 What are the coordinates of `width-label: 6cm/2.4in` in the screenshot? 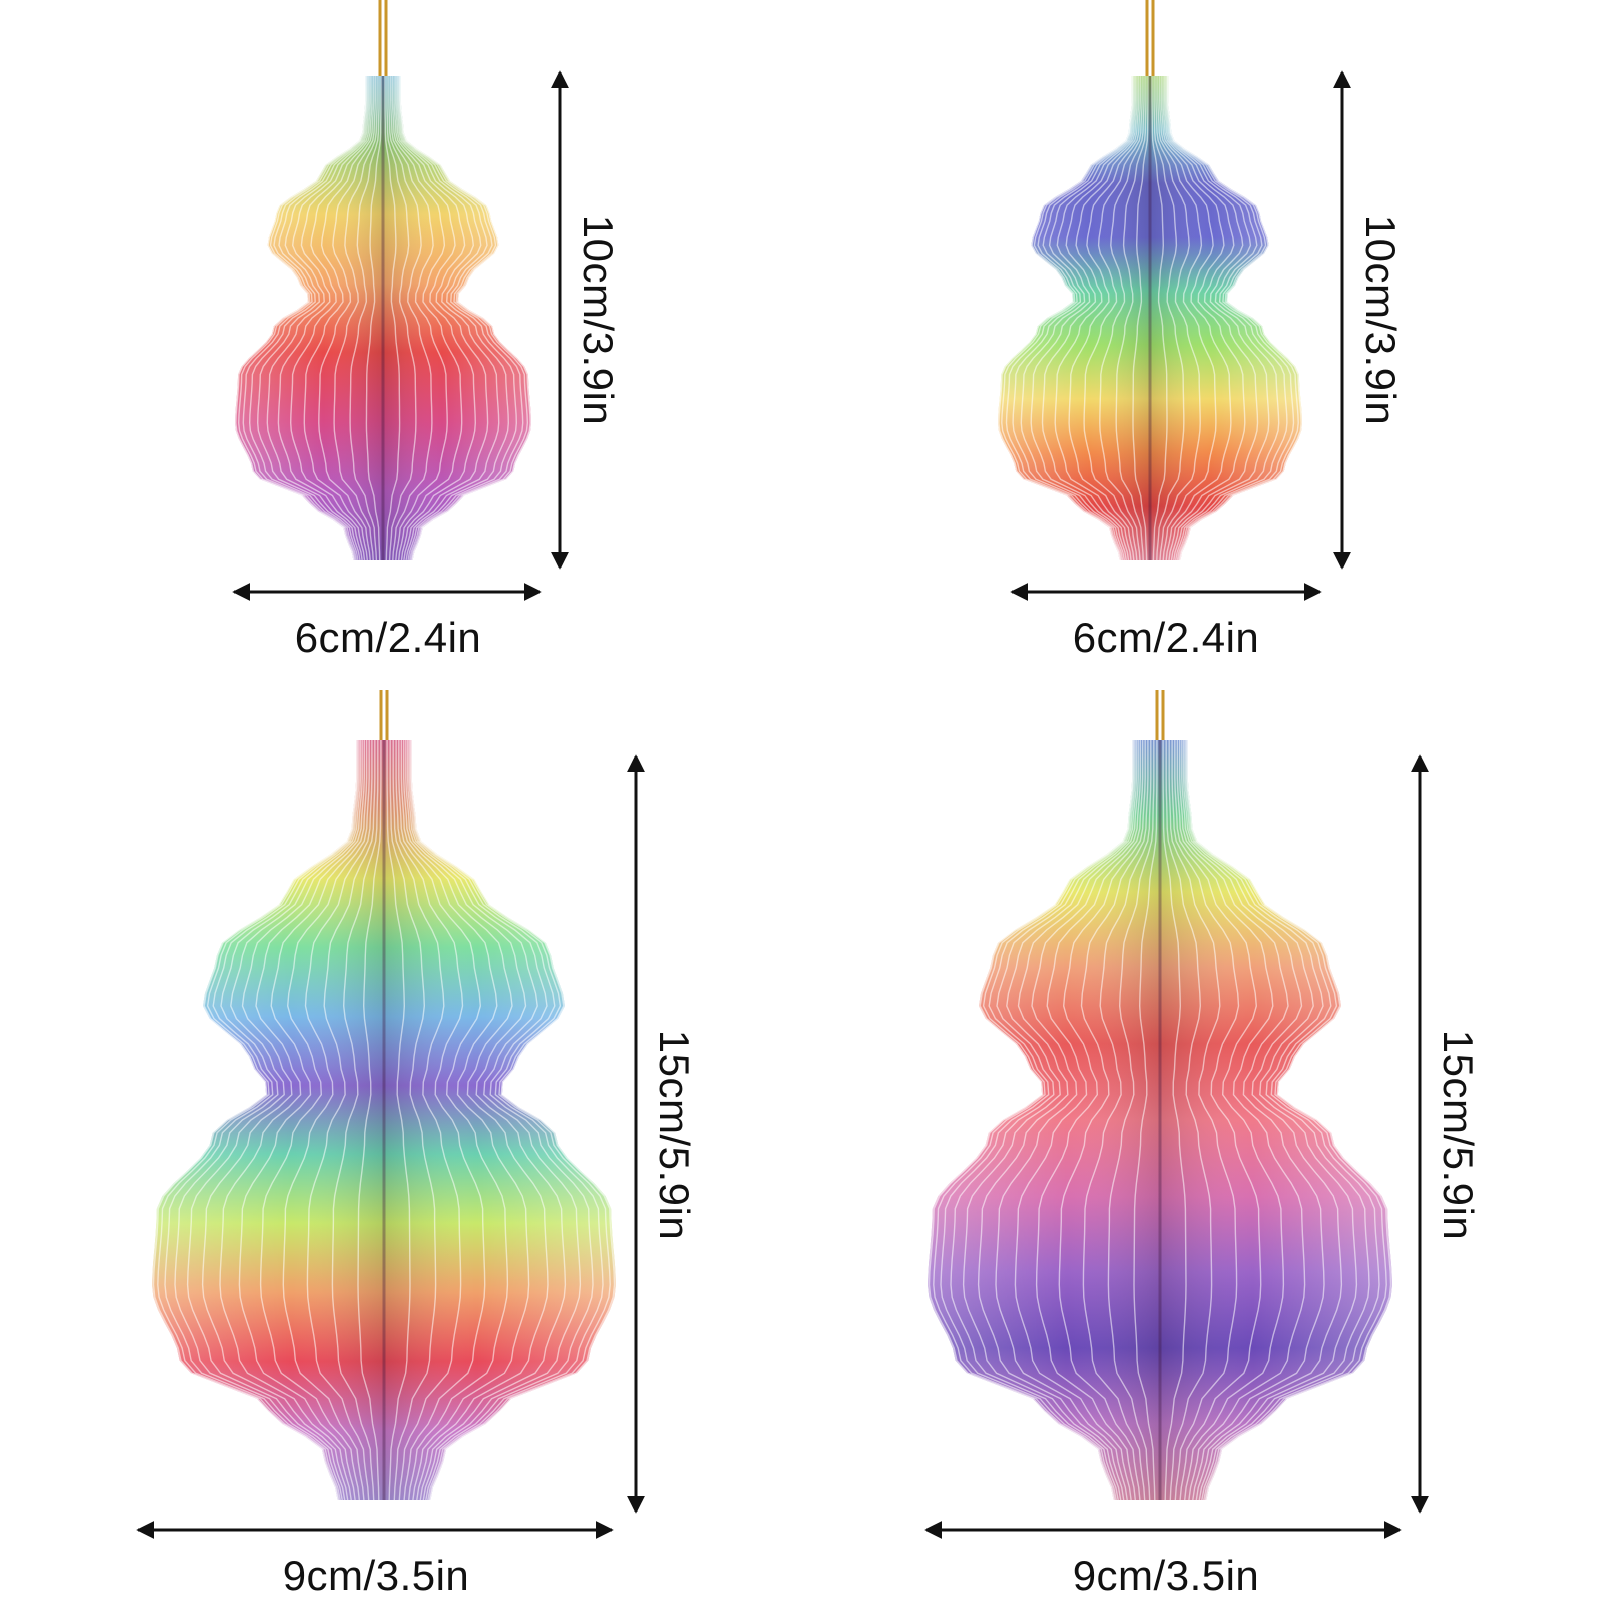 It's located at (1166, 637).